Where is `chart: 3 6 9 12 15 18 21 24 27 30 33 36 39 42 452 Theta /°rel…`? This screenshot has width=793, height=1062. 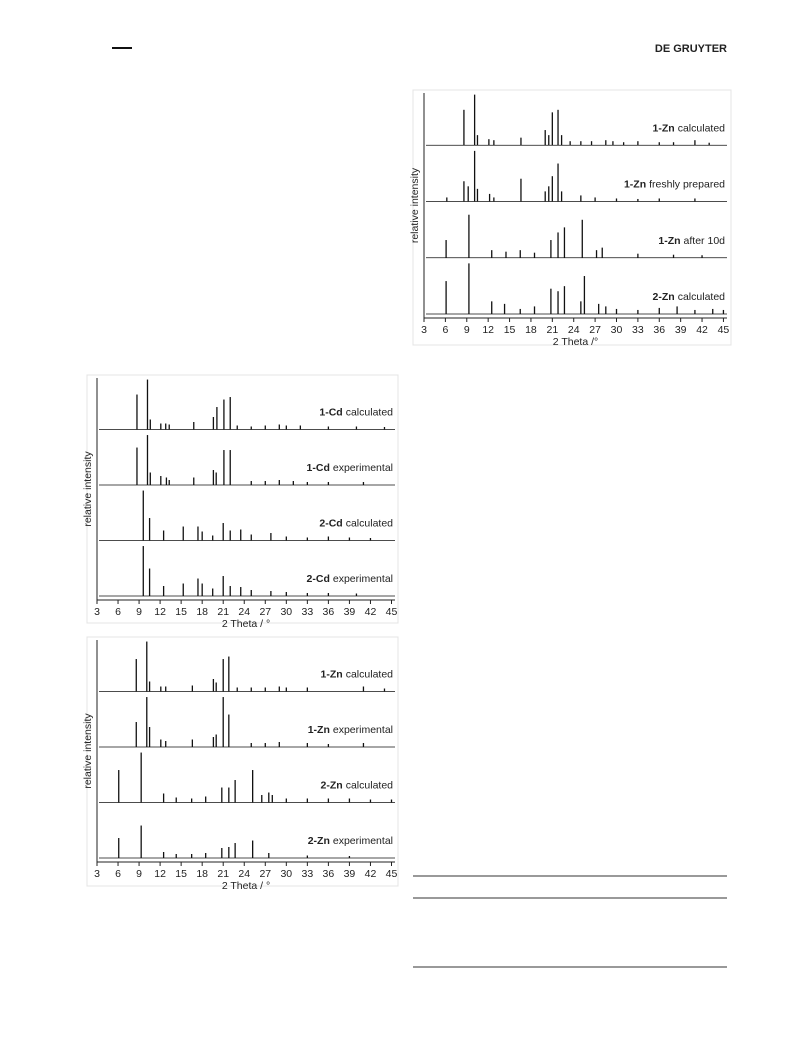 chart: 3 6 9 12 15 18 21 24 27 30 33 36 39 42 452 Theta /°rel… is located at coordinates (569, 220).